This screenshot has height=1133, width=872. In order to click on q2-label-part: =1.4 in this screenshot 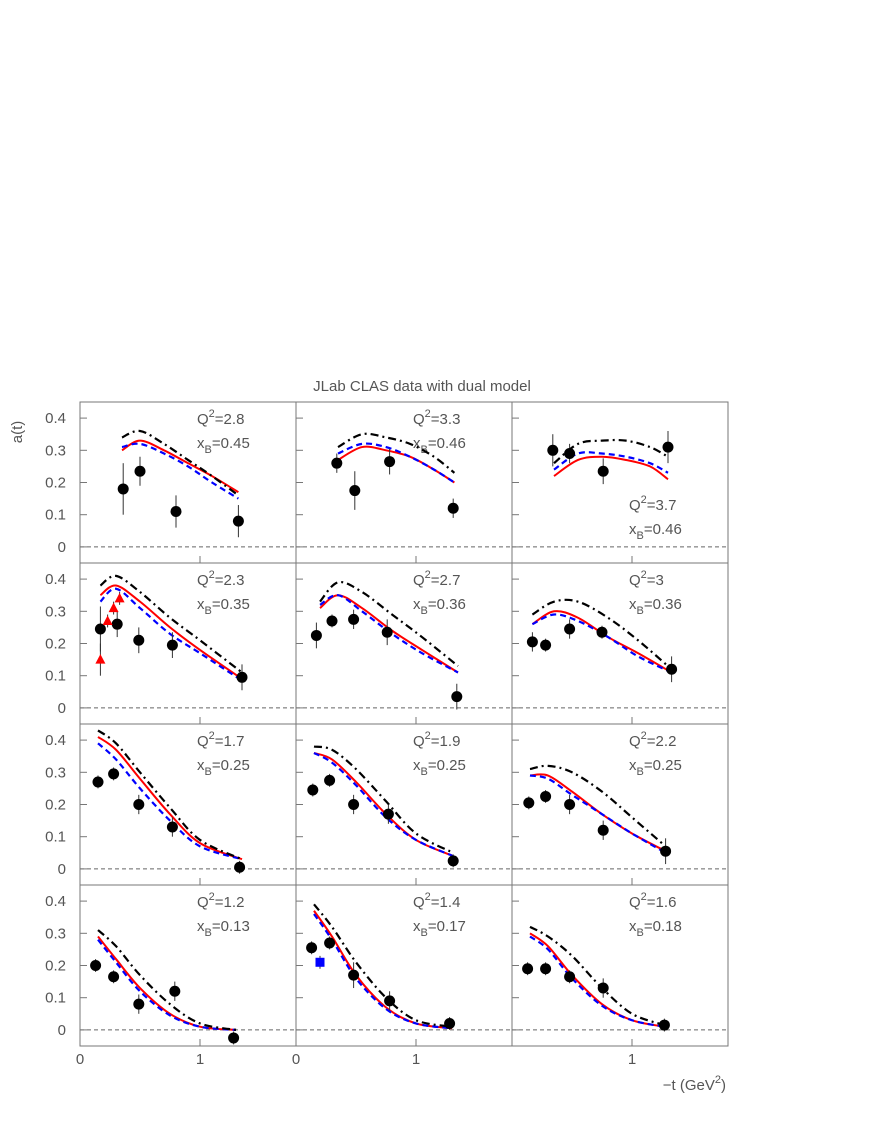, I will do `click(446, 902)`.